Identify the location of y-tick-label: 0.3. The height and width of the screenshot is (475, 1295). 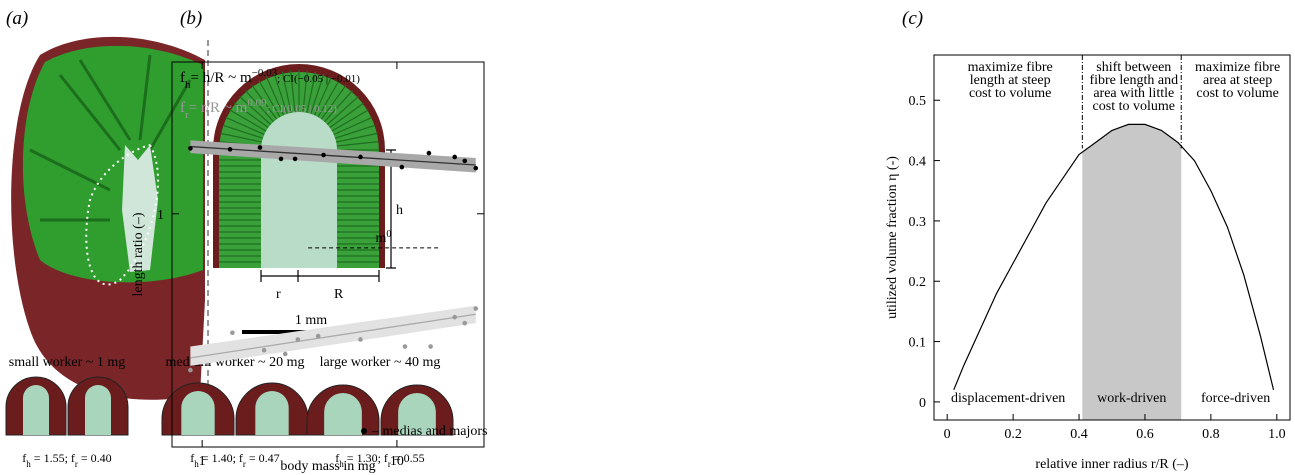
(918, 222).